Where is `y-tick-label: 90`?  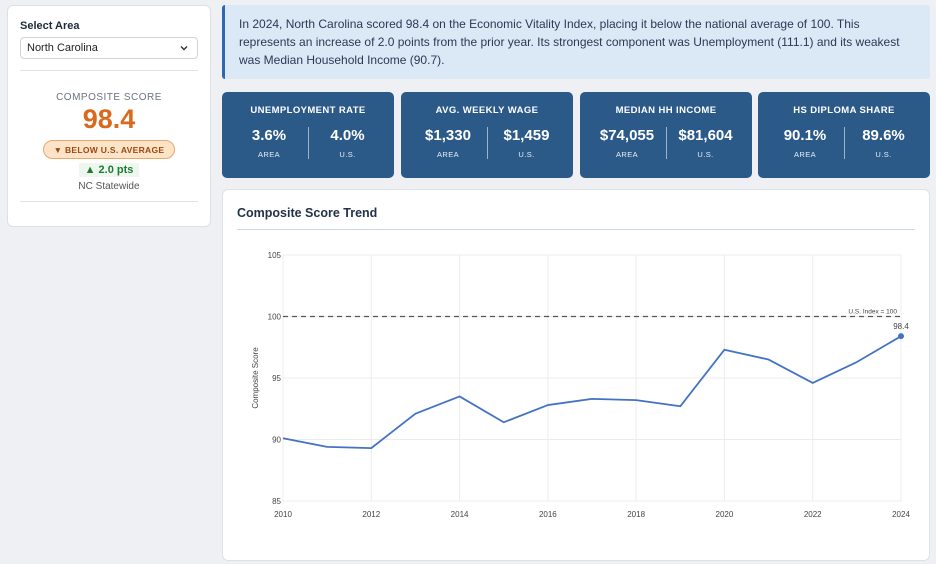 y-tick-label: 90 is located at coordinates (276, 440).